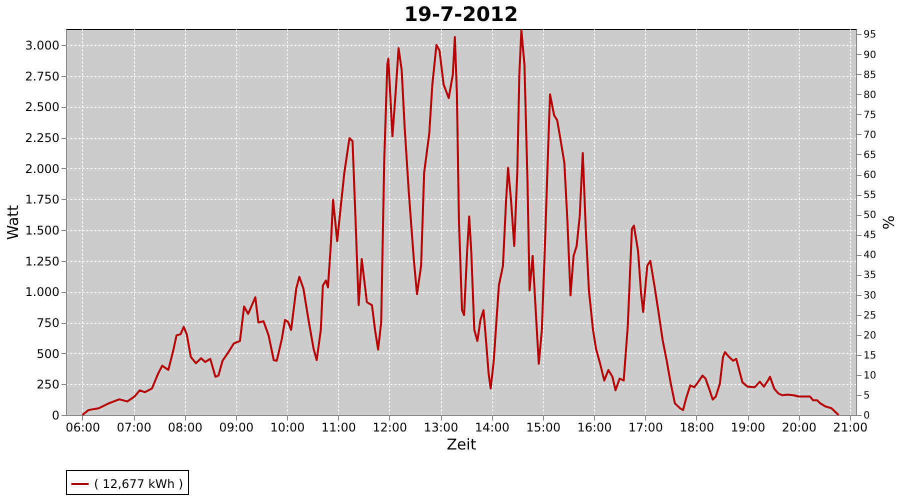  What do you see at coordinates (42, 261) in the screenshot?
I see `y-tick-label: 1.250` at bounding box center [42, 261].